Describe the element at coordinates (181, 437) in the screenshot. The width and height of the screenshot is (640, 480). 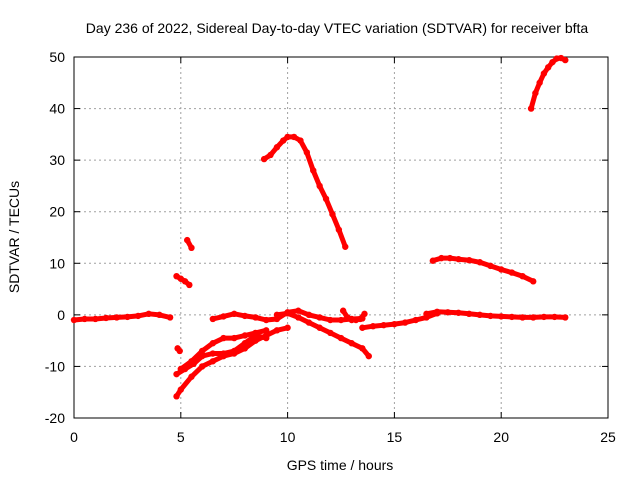
I see `x-tick-label: 5` at that location.